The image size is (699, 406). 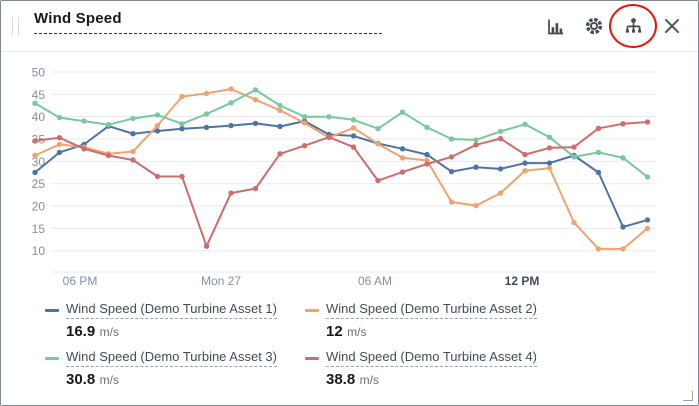 I want to click on svg-text: 45, so click(x=39, y=95).